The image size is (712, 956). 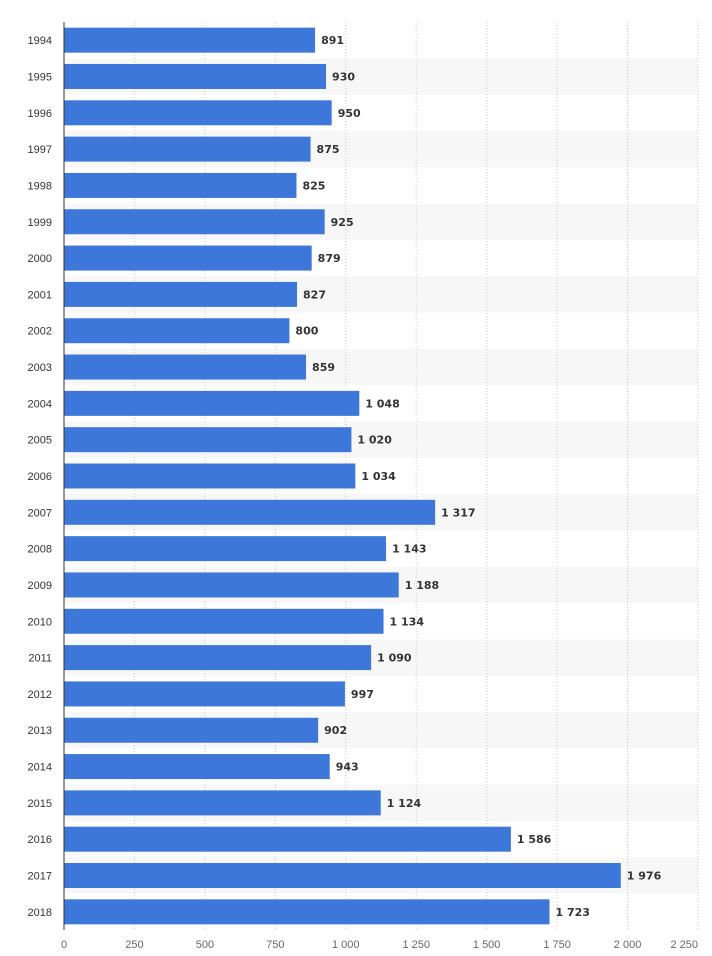 I want to click on bar-value-label: 827, so click(x=314, y=294).